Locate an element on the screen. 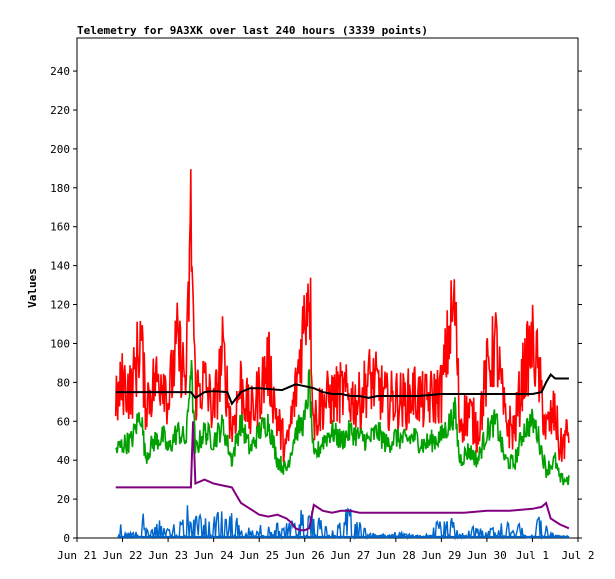  y-tick-label: 0 is located at coordinates (66, 538).